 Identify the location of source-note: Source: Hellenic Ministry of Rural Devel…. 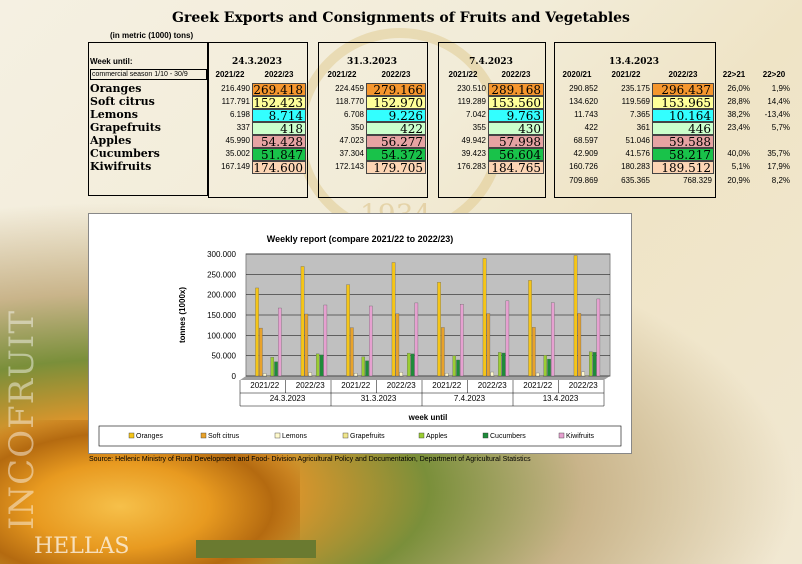
(310, 459).